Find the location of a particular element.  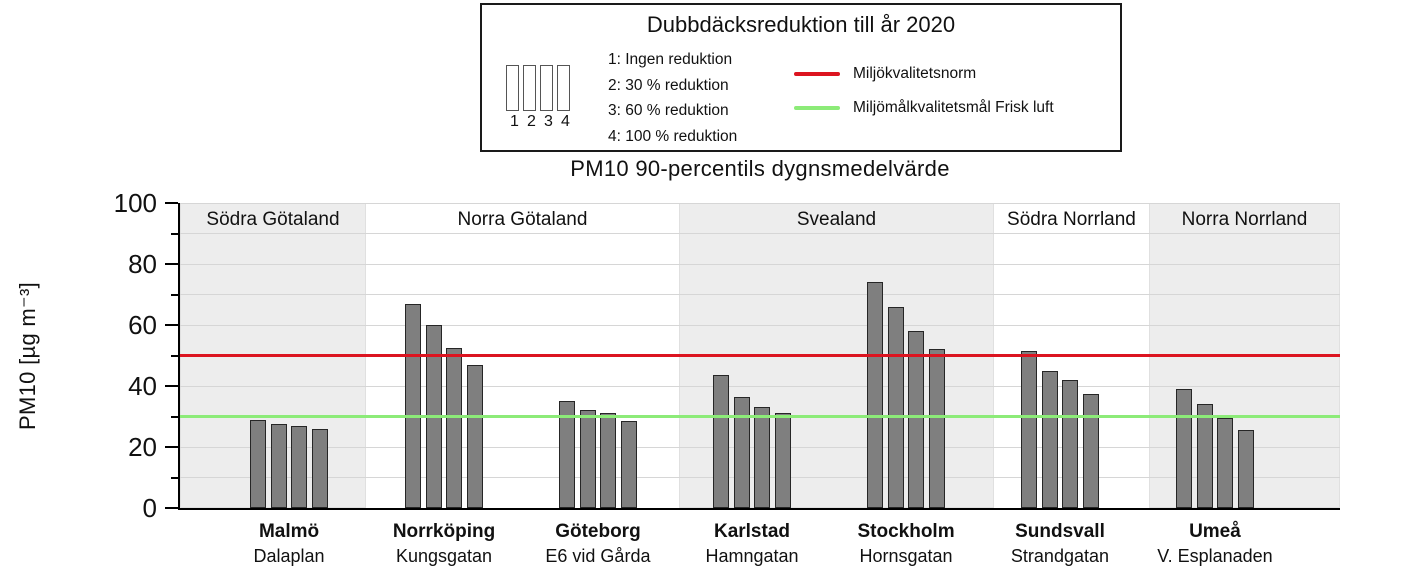

legend-entry-label: Miljömålkvalitetsmål Frisk luft is located at coordinates (953, 107).